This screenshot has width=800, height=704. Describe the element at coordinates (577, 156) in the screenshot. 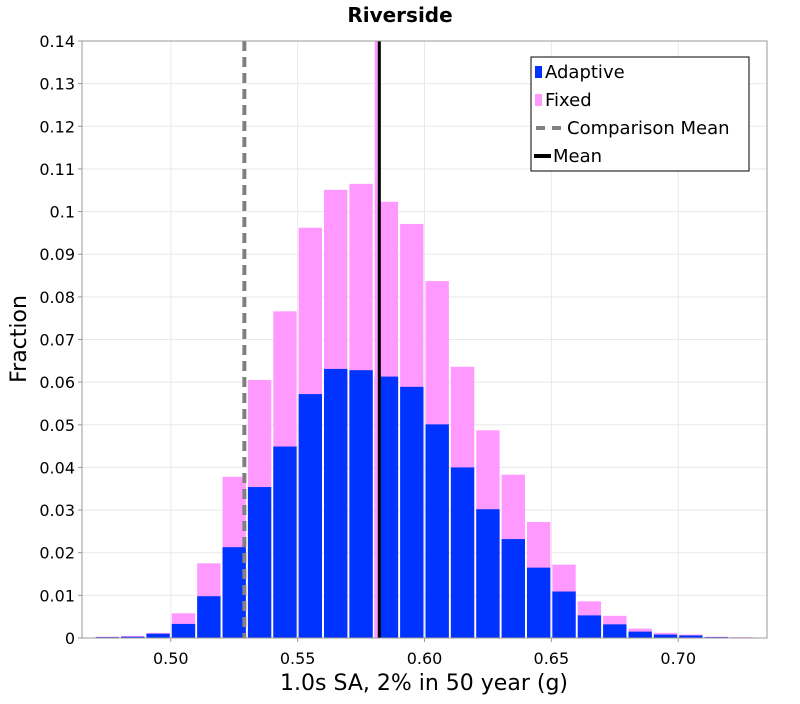

I see `legend-label-mean: Mean` at that location.